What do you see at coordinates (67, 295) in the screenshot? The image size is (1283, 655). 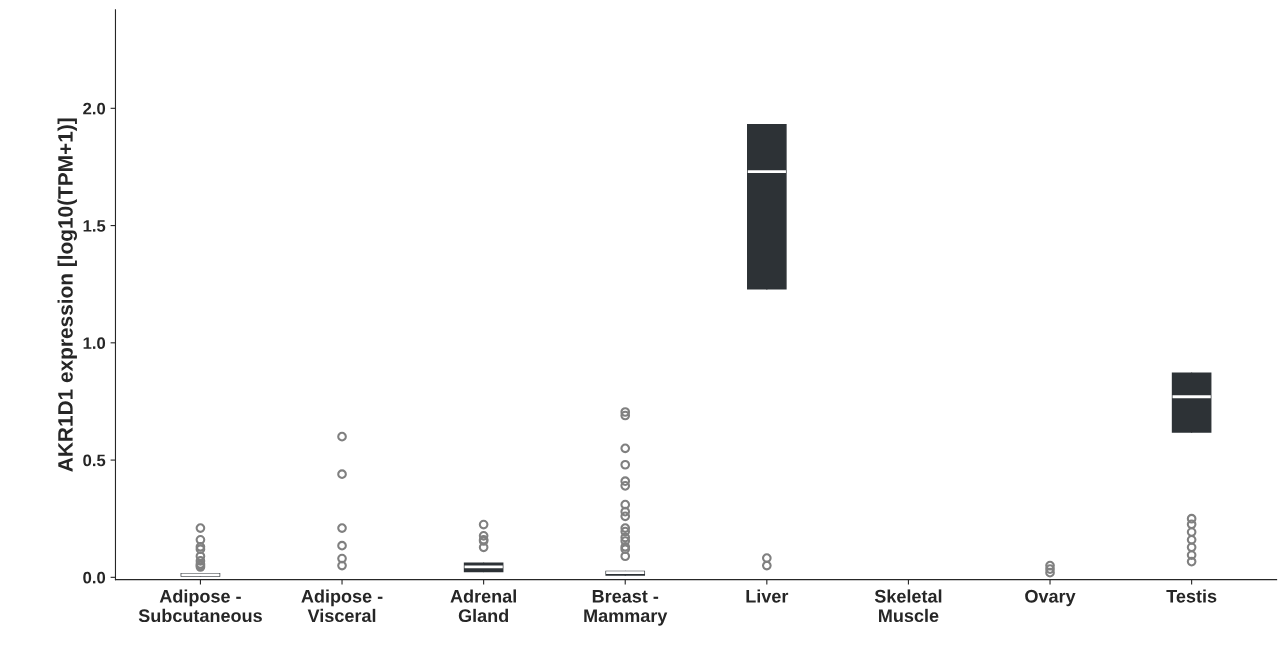 I see `y-axis-title: AKR1D1 expression [log10(TPM+1)]` at bounding box center [67, 295].